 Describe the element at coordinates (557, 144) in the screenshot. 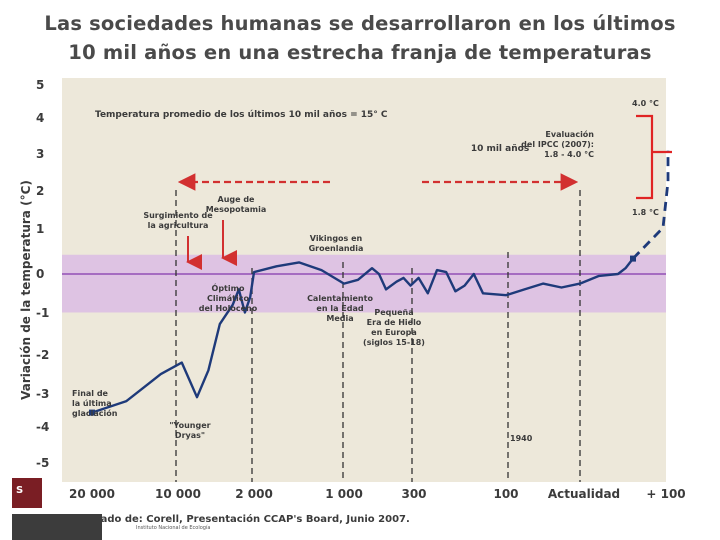

I see `ipcc-assessment-label: Evaluación del IPCC (2007): 1.8 - 4.0 °C` at that location.